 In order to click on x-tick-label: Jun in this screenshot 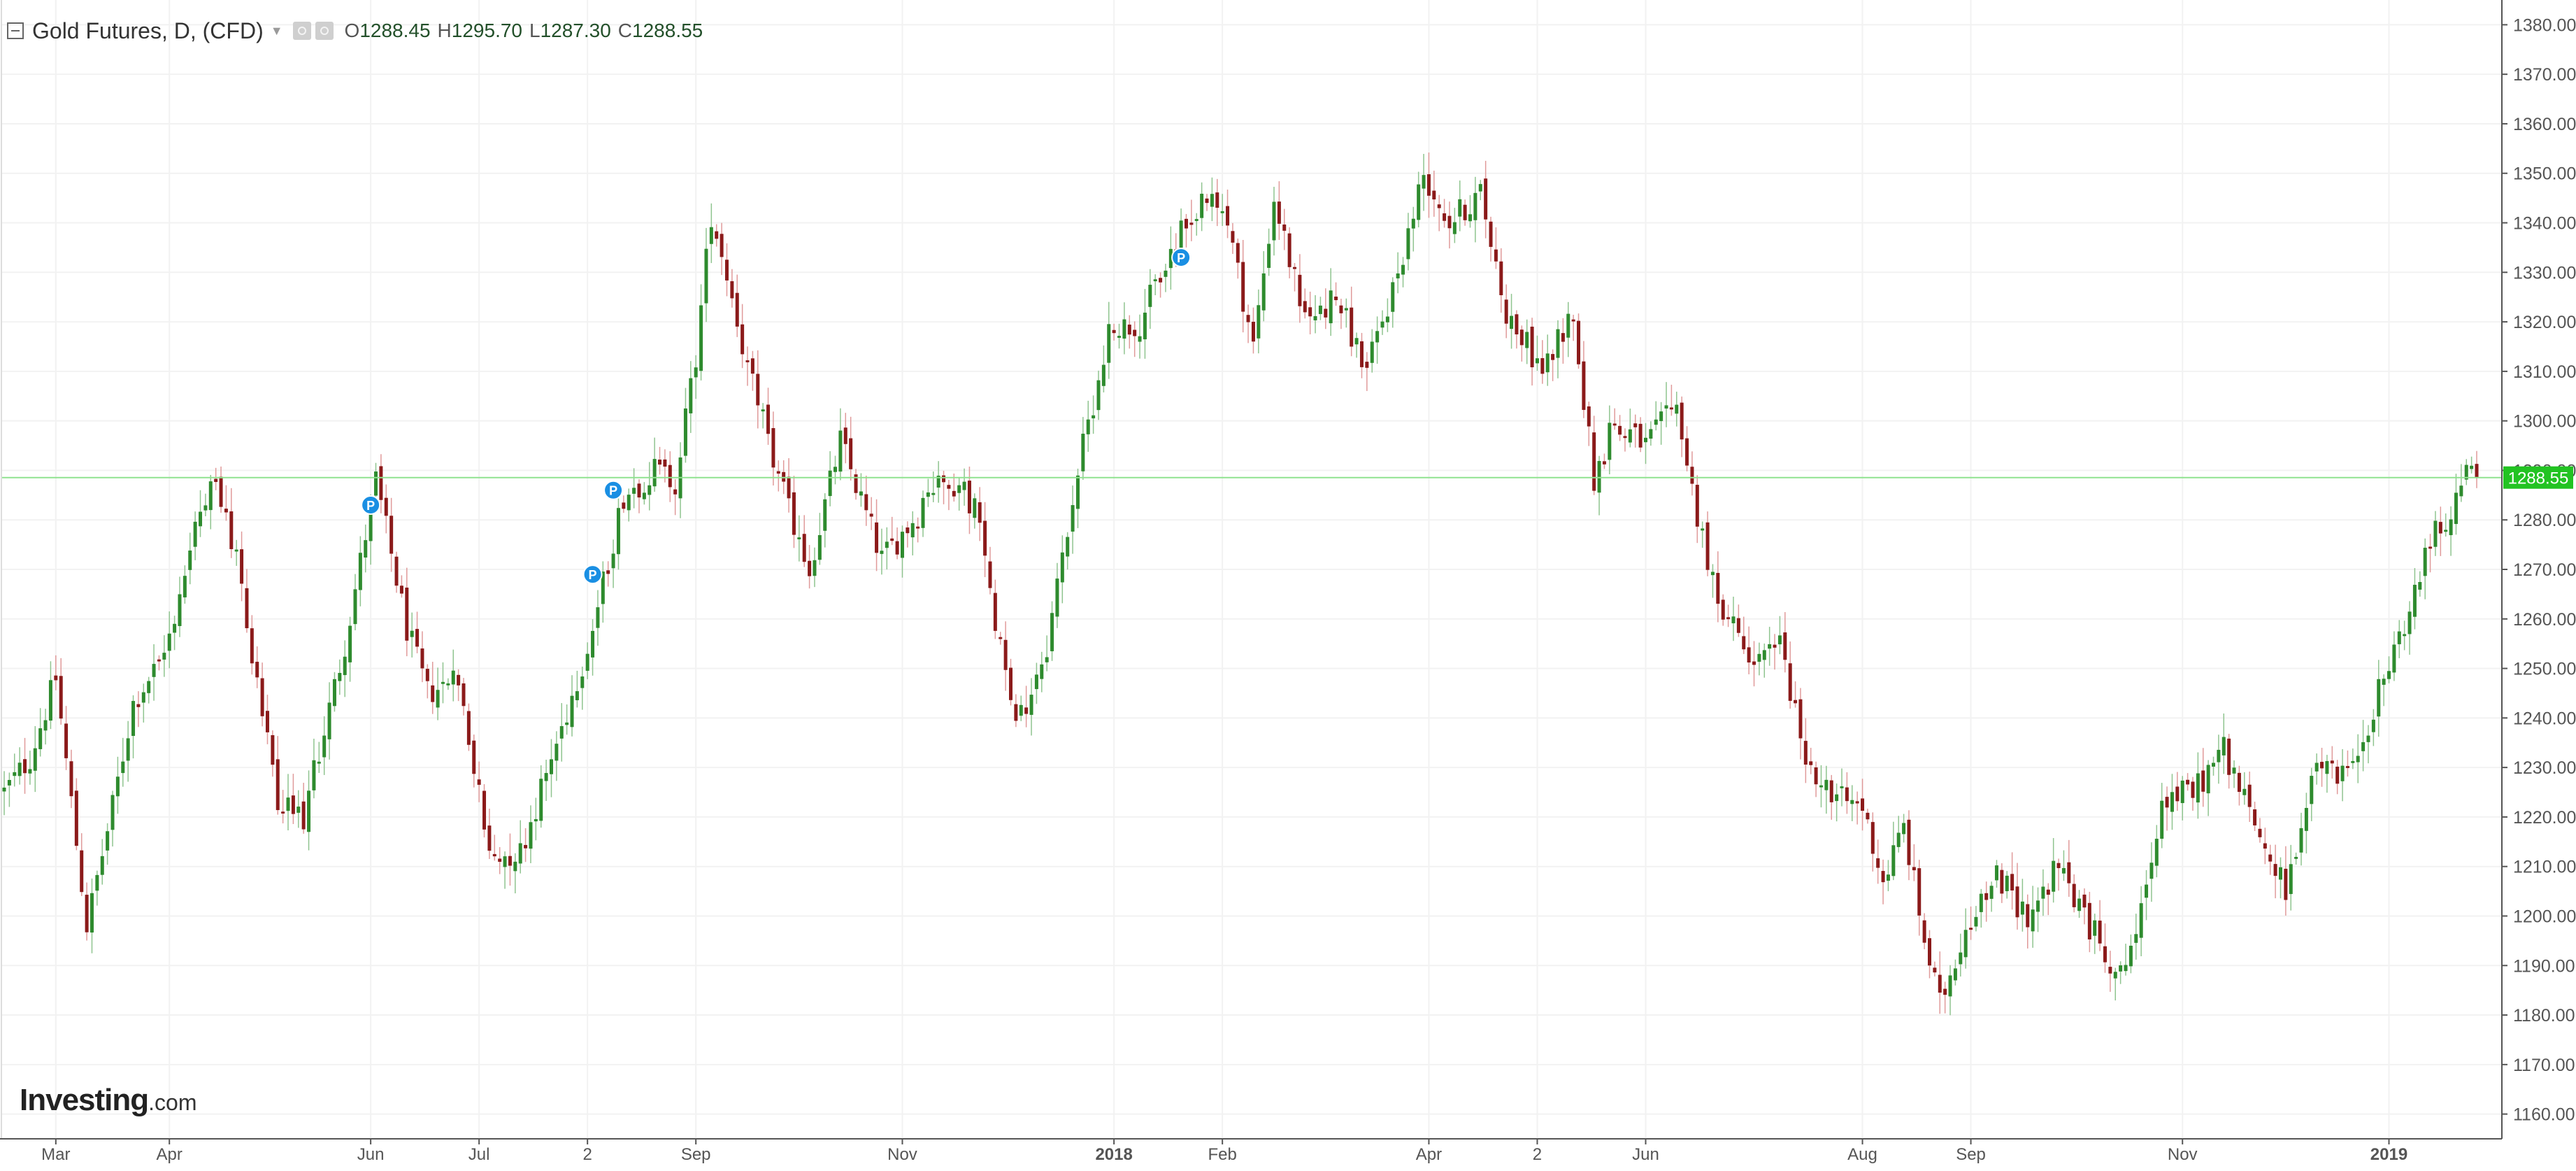, I will do `click(371, 1154)`.